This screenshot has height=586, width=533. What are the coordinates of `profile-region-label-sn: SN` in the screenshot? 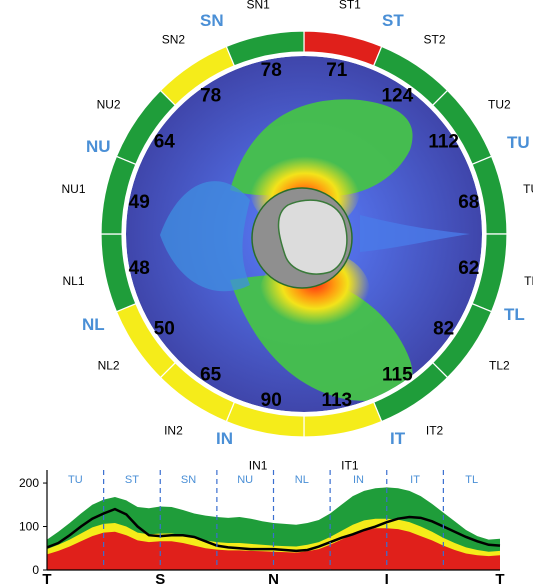 It's located at (188, 480).